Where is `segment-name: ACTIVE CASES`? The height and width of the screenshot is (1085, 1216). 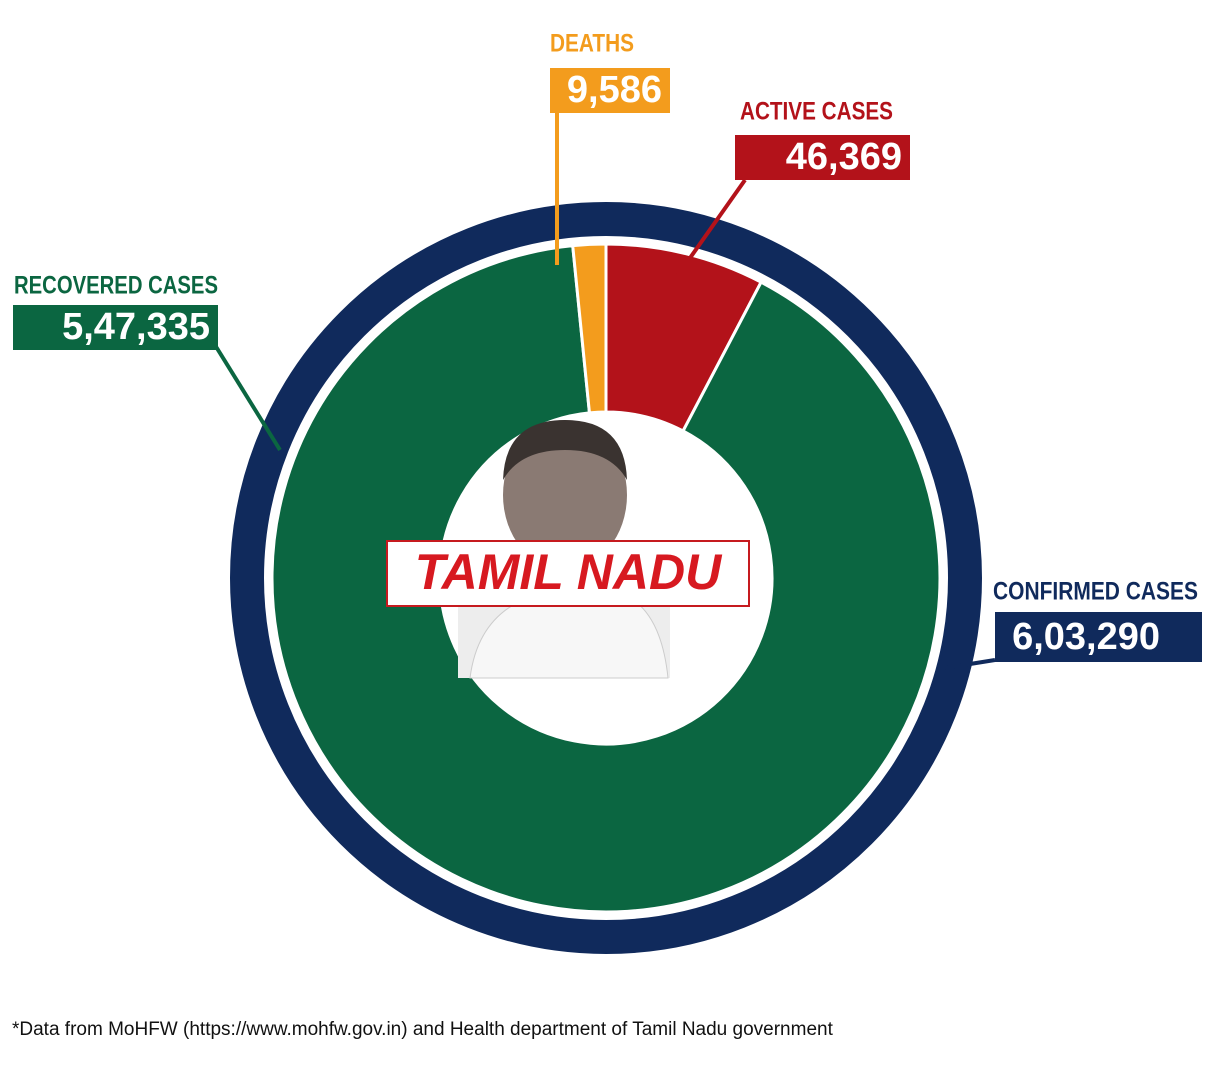
segment-name: ACTIVE CASES is located at coordinates (816, 112).